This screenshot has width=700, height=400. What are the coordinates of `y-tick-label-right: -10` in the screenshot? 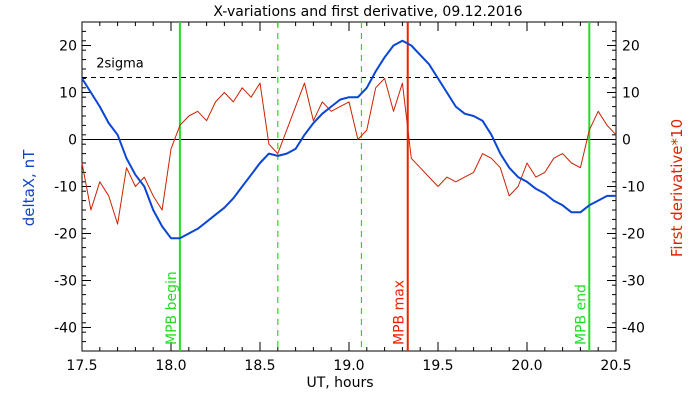 It's located at (633, 188).